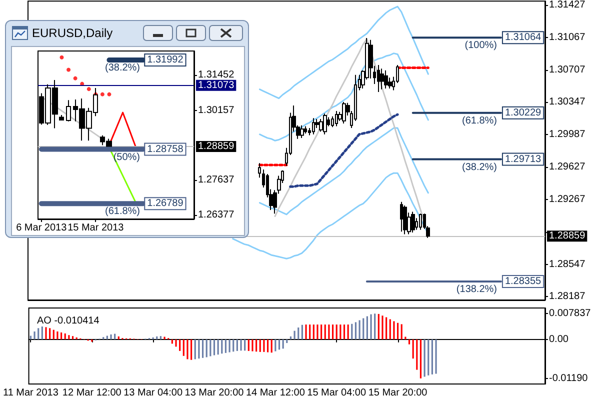 The height and width of the screenshot is (400, 596). Describe the element at coordinates (567, 199) in the screenshot. I see `y-tick-label: 1.29267` at that location.